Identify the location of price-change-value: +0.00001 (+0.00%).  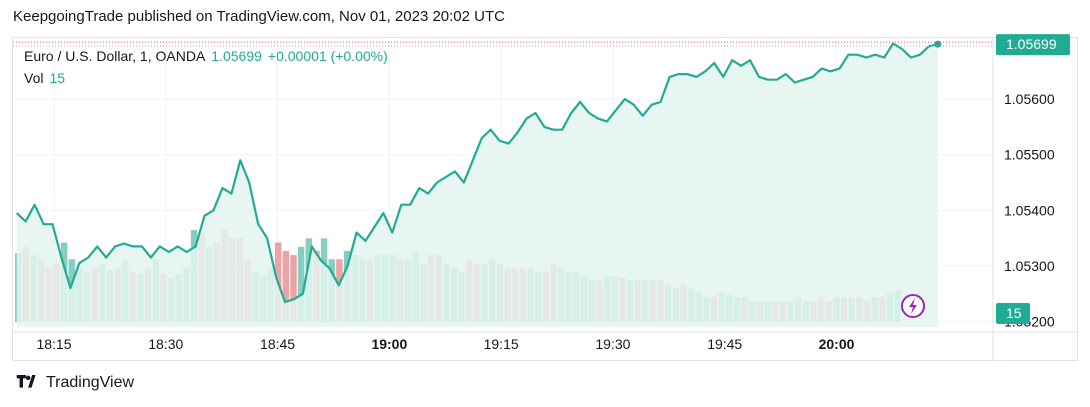
(327, 56).